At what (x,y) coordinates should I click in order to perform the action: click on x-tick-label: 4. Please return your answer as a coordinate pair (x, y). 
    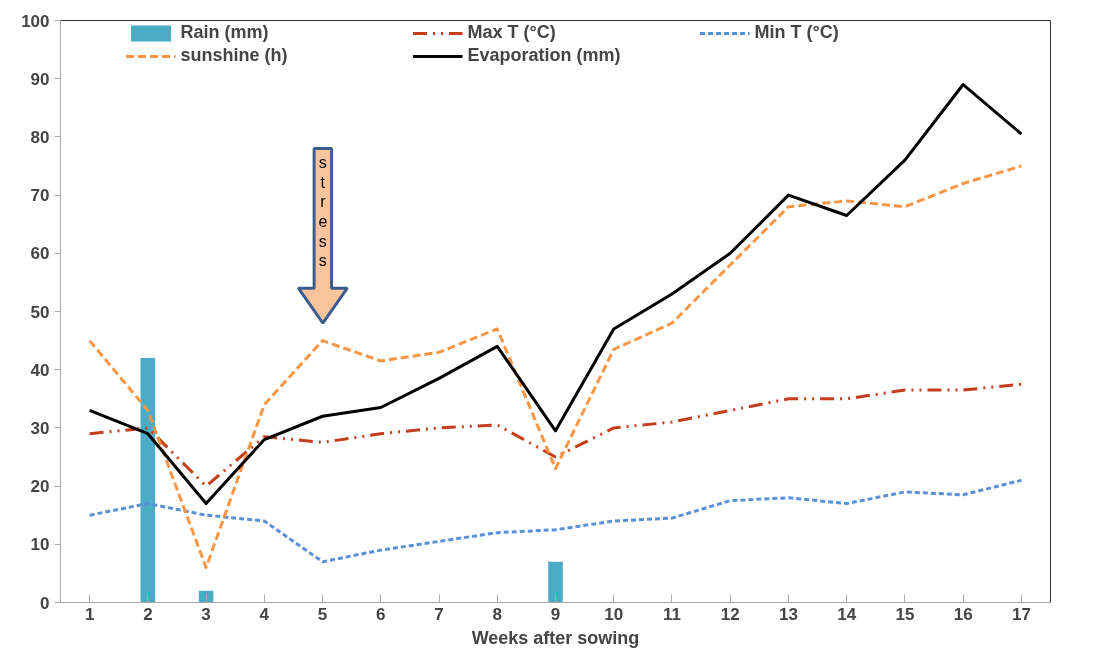
    Looking at the image, I should click on (264, 614).